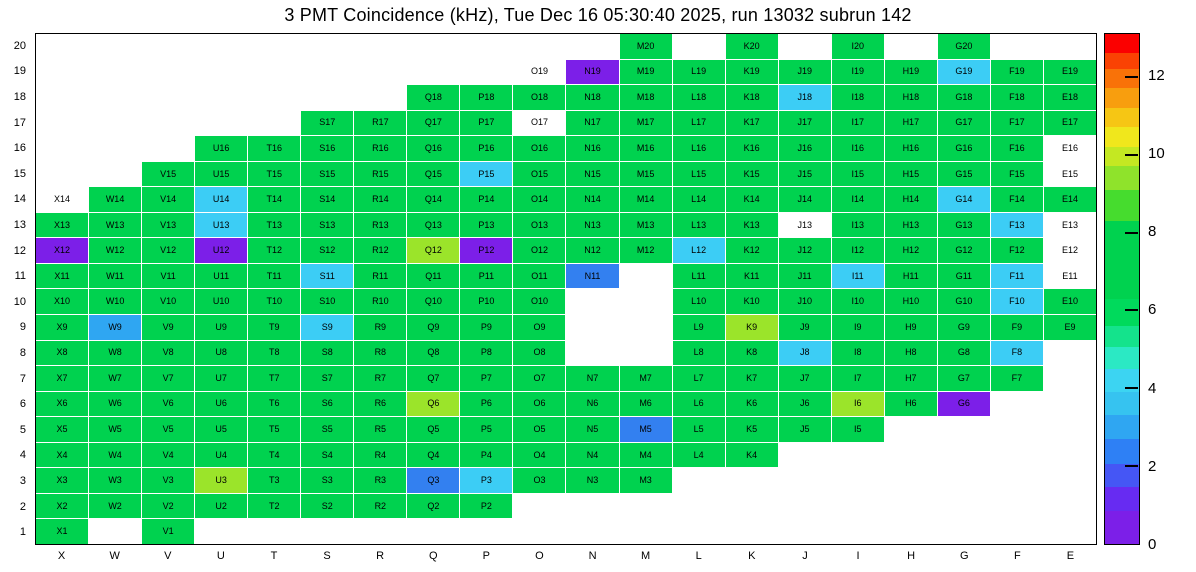  Describe the element at coordinates (19, 250) in the screenshot. I see `y-axis-label: 12` at that location.